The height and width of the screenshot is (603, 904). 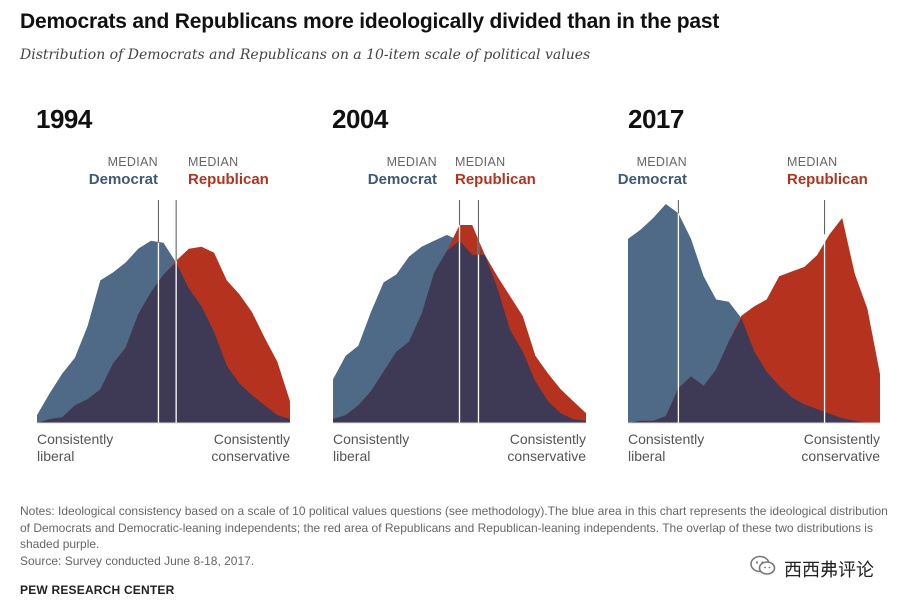 I want to click on distribution-chart-2017, so click(x=754, y=312).